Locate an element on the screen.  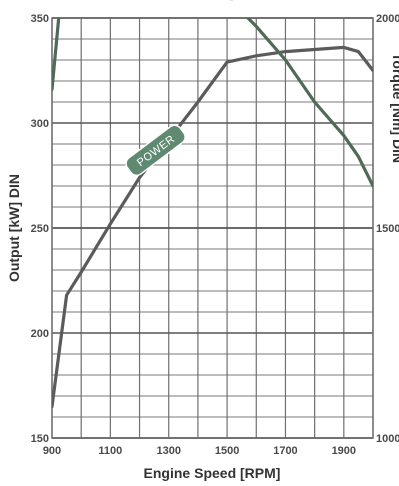
y-axis-right-title: Torque [Nm] DIN is located at coordinates (394, 108).